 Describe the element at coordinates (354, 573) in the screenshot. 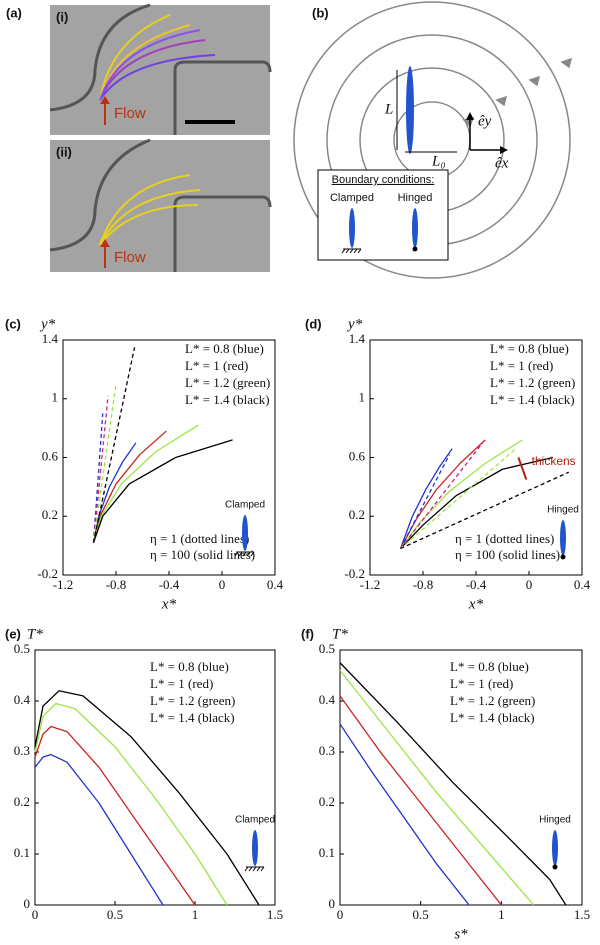

I see `y-tick-label: -0.2` at that location.